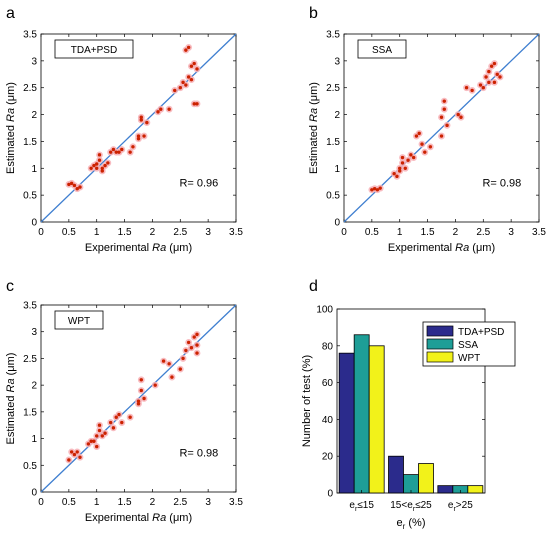 The image size is (550, 541). I want to click on y-axis-label: Number of test (%), so click(307, 401).